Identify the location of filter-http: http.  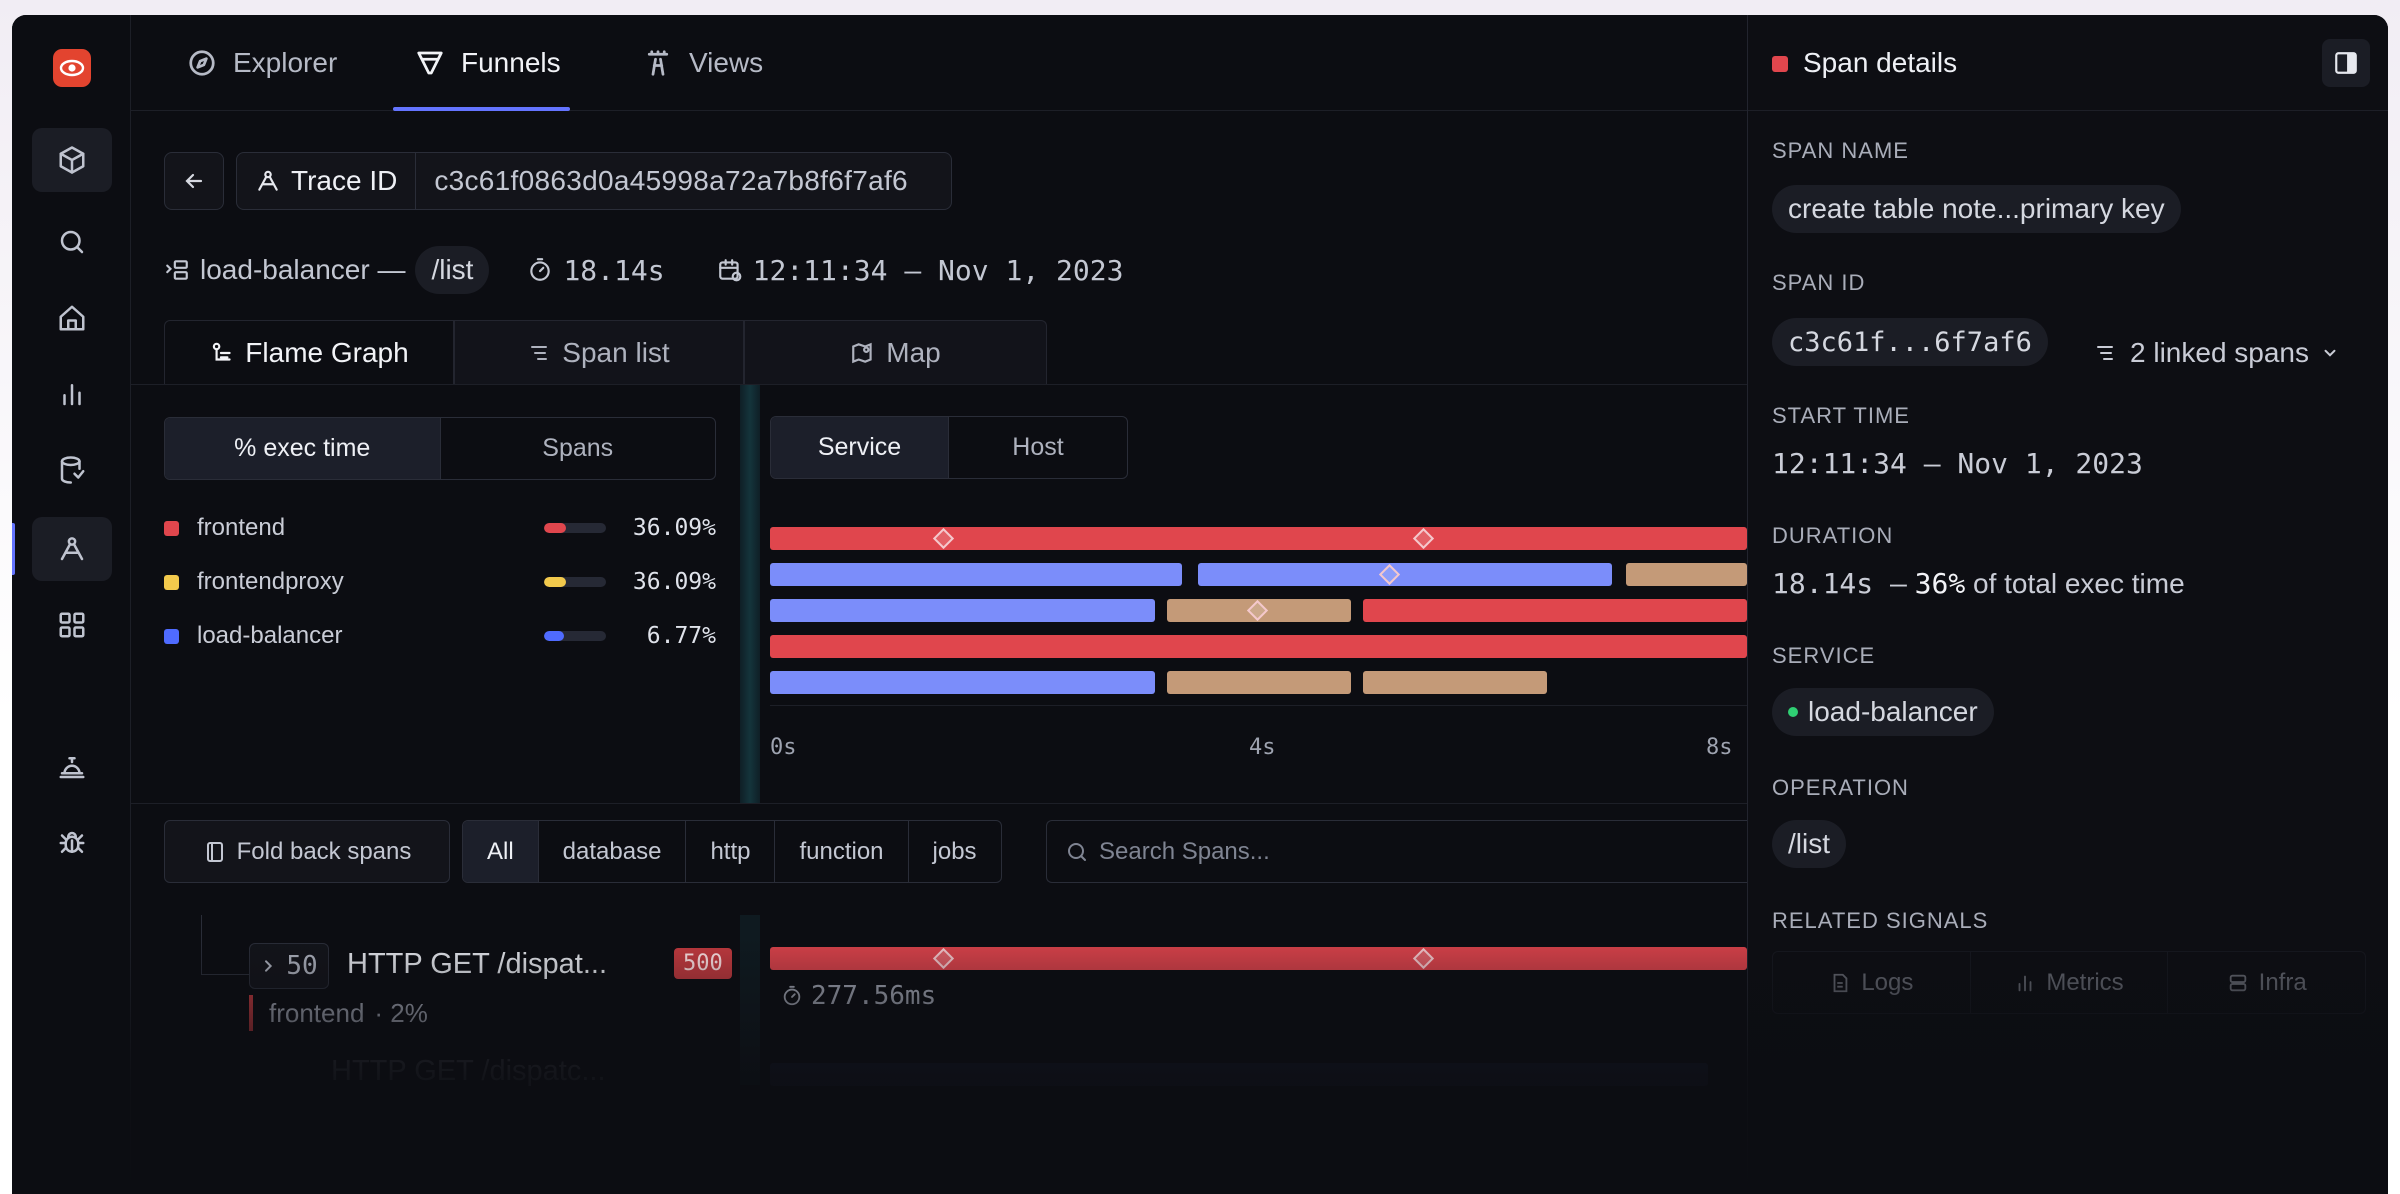
(729, 851).